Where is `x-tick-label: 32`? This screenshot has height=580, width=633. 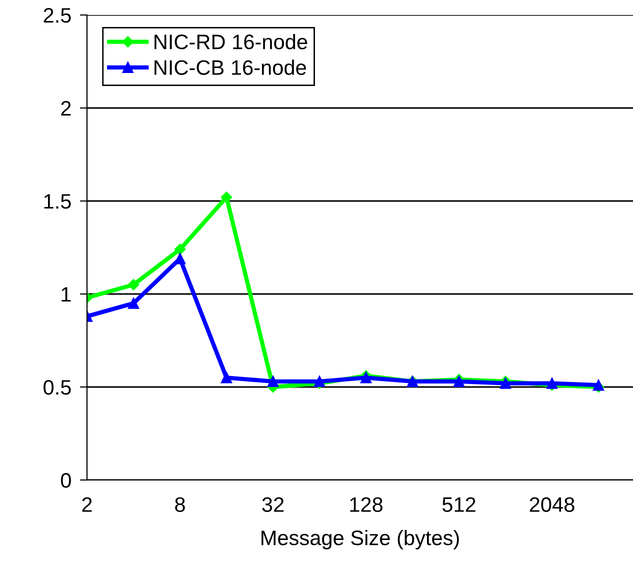
x-tick-label: 32 is located at coordinates (273, 504).